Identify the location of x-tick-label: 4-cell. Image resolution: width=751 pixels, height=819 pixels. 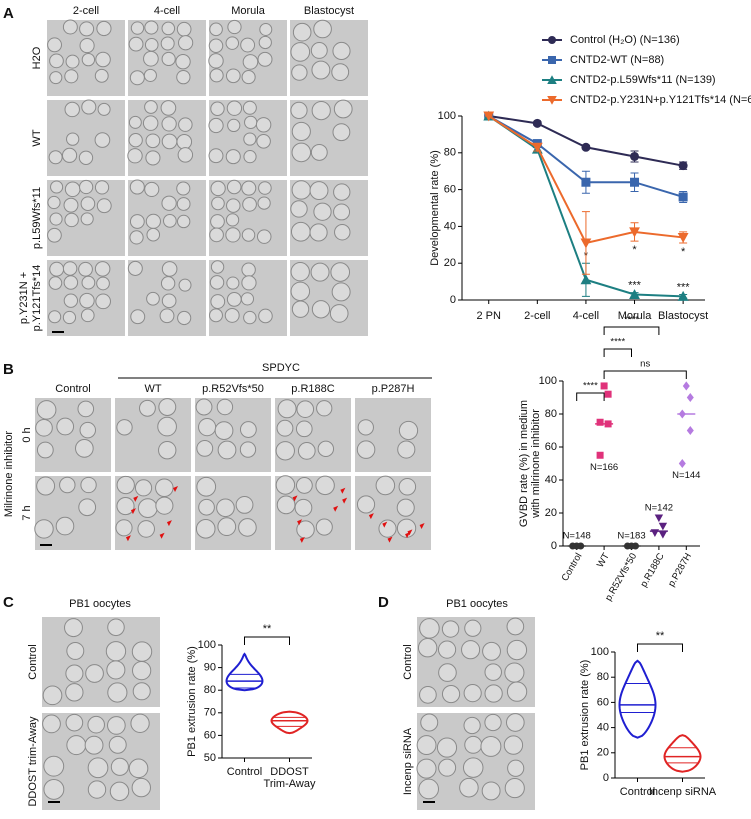
(586, 316).